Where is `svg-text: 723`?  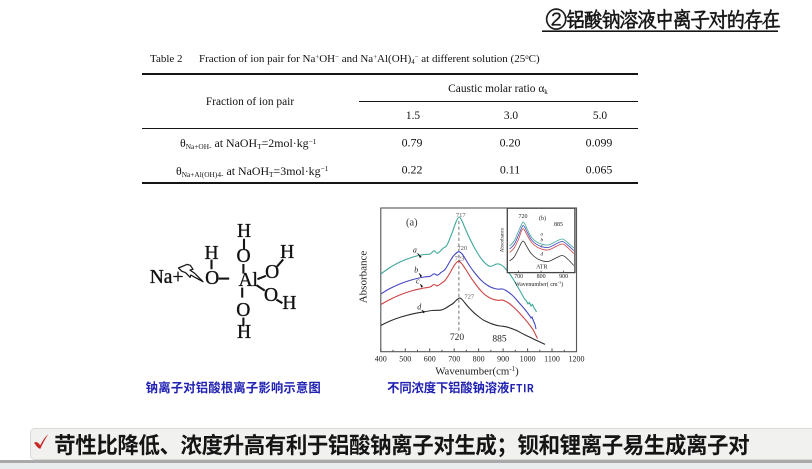 svg-text: 723 is located at coordinates (460, 258).